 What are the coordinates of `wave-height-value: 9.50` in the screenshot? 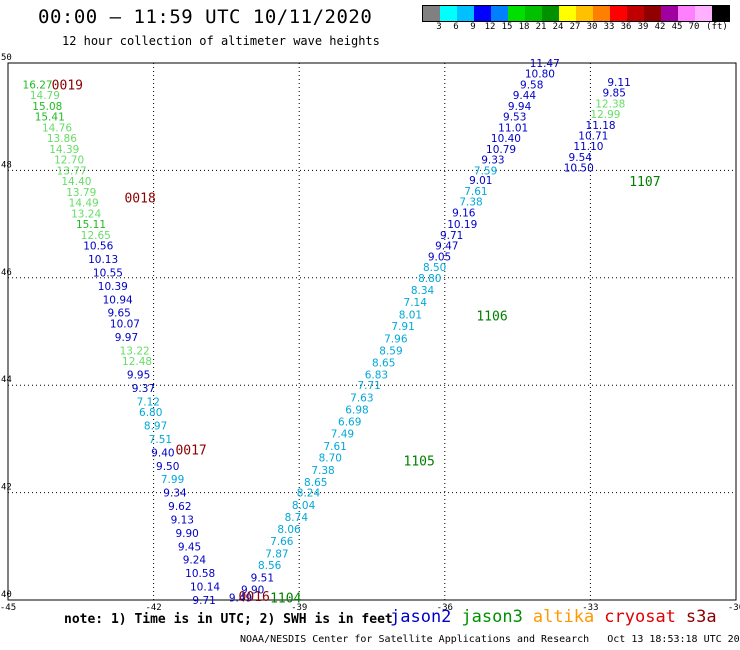 It's located at (167, 467).